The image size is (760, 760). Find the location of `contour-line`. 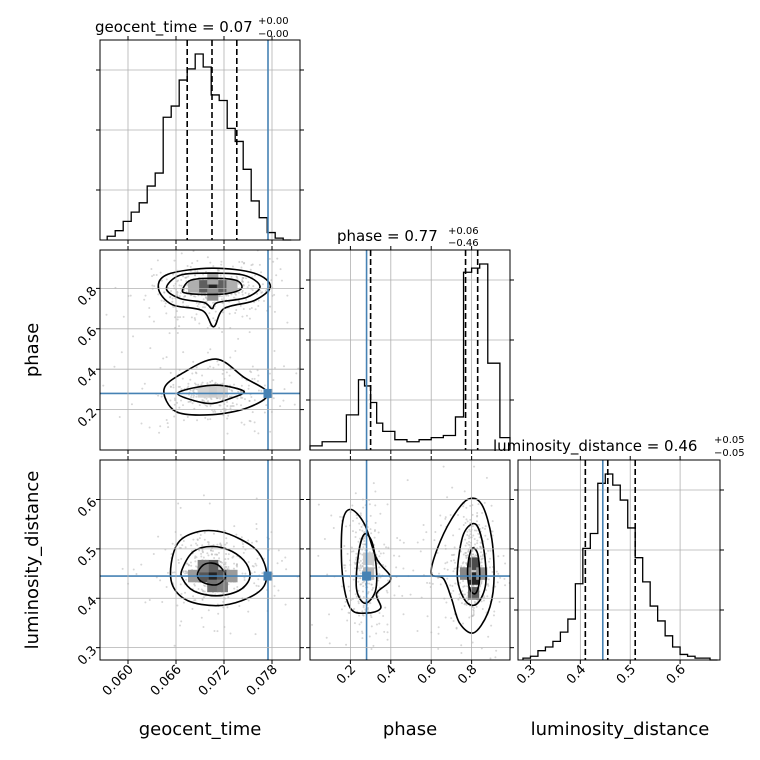

contour-line is located at coordinates (214, 297).